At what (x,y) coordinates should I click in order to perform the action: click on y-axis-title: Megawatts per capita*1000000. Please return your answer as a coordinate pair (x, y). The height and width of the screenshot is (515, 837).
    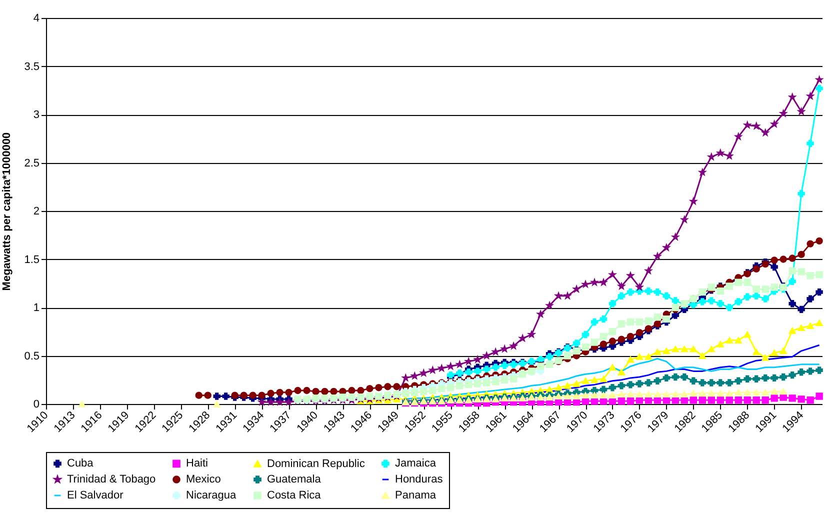
    Looking at the image, I should click on (7, 211).